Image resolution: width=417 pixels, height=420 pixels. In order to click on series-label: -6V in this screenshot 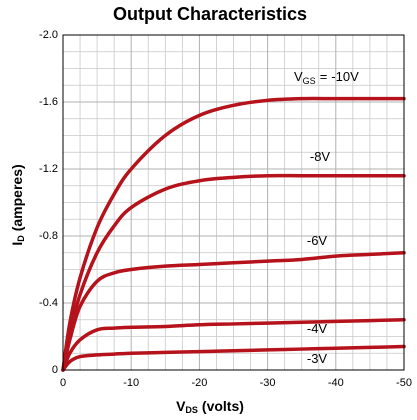, I will do `click(317, 240)`.